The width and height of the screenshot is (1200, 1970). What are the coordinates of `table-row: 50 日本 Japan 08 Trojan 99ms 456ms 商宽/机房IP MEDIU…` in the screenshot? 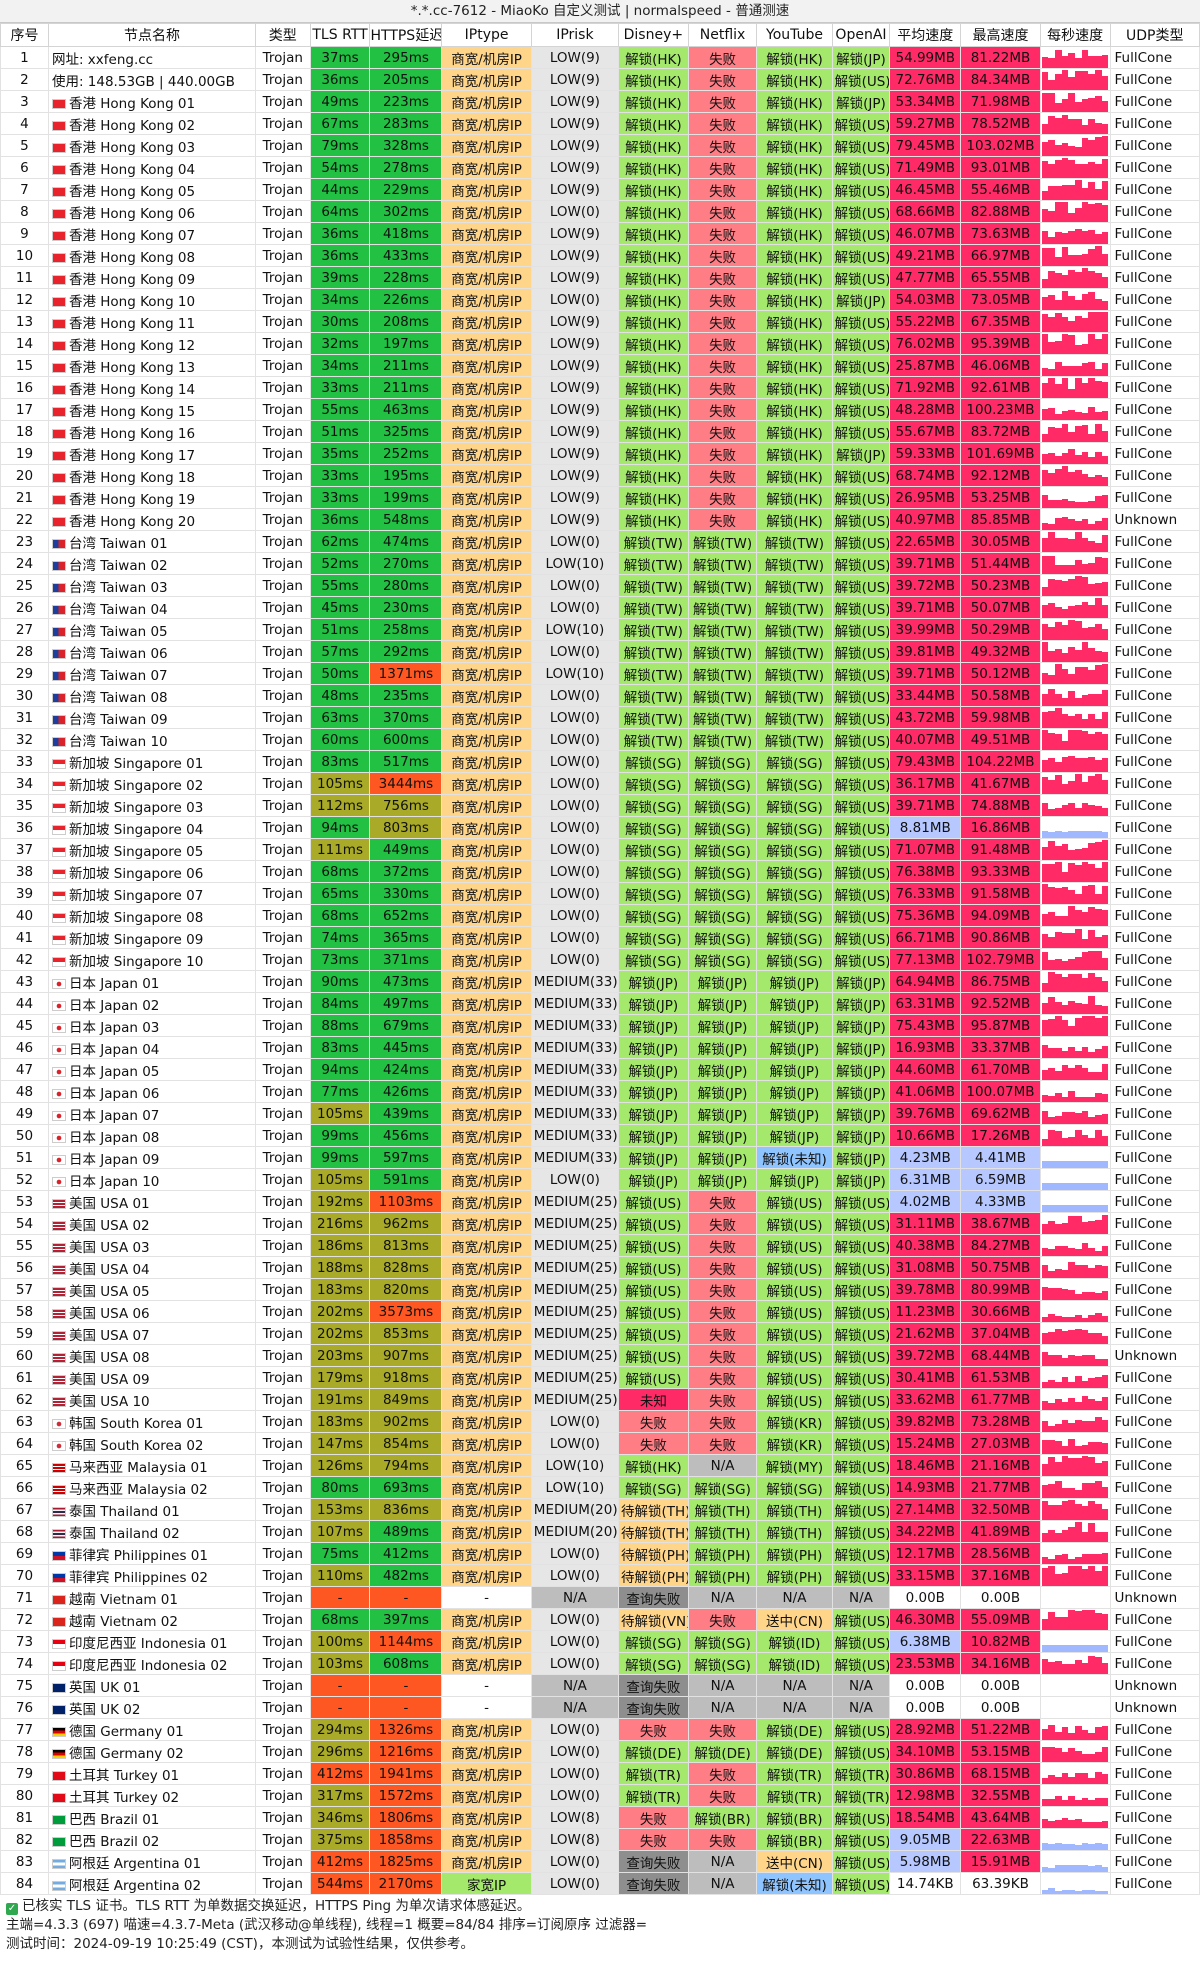 It's located at (600, 1135).